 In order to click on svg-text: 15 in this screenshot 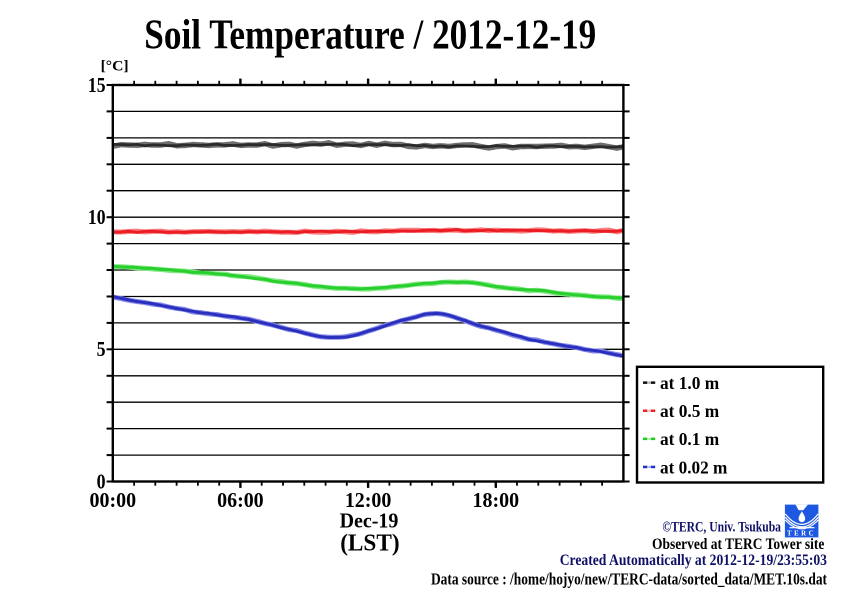, I will do `click(97, 85)`.